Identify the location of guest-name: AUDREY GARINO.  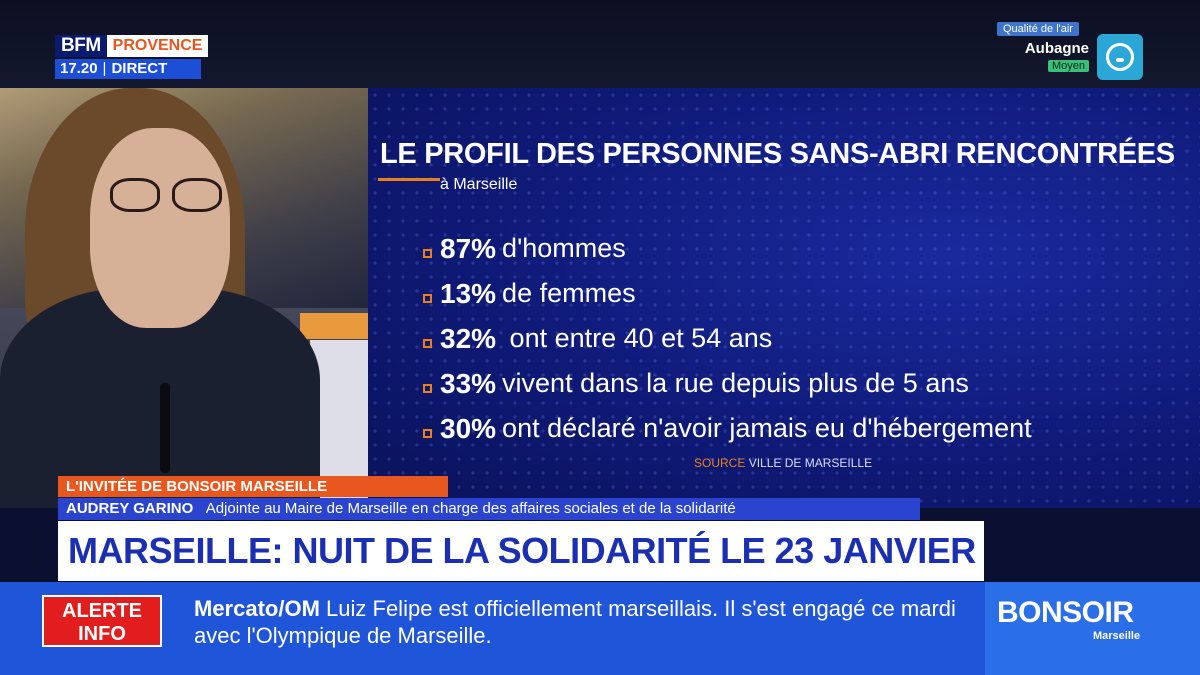
(130, 508).